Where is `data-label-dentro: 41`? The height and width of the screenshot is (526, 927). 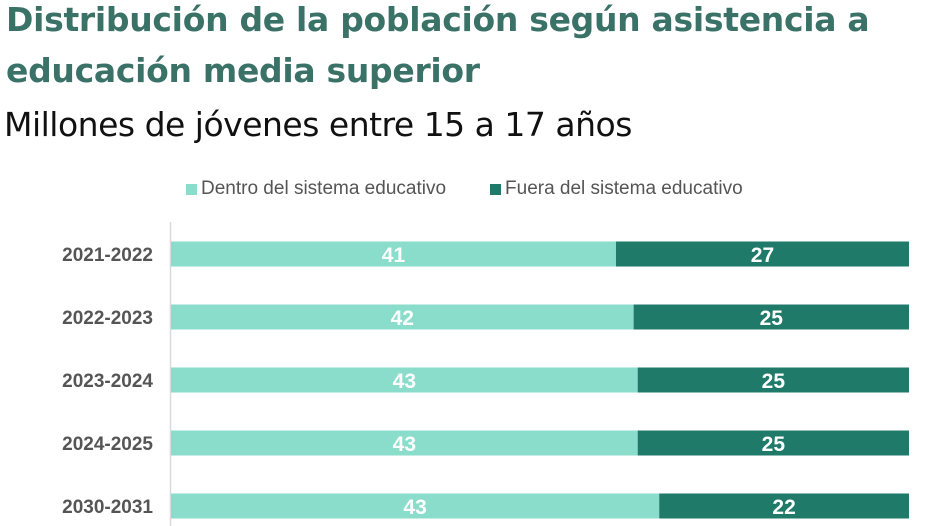
data-label-dentro: 41 is located at coordinates (394, 255).